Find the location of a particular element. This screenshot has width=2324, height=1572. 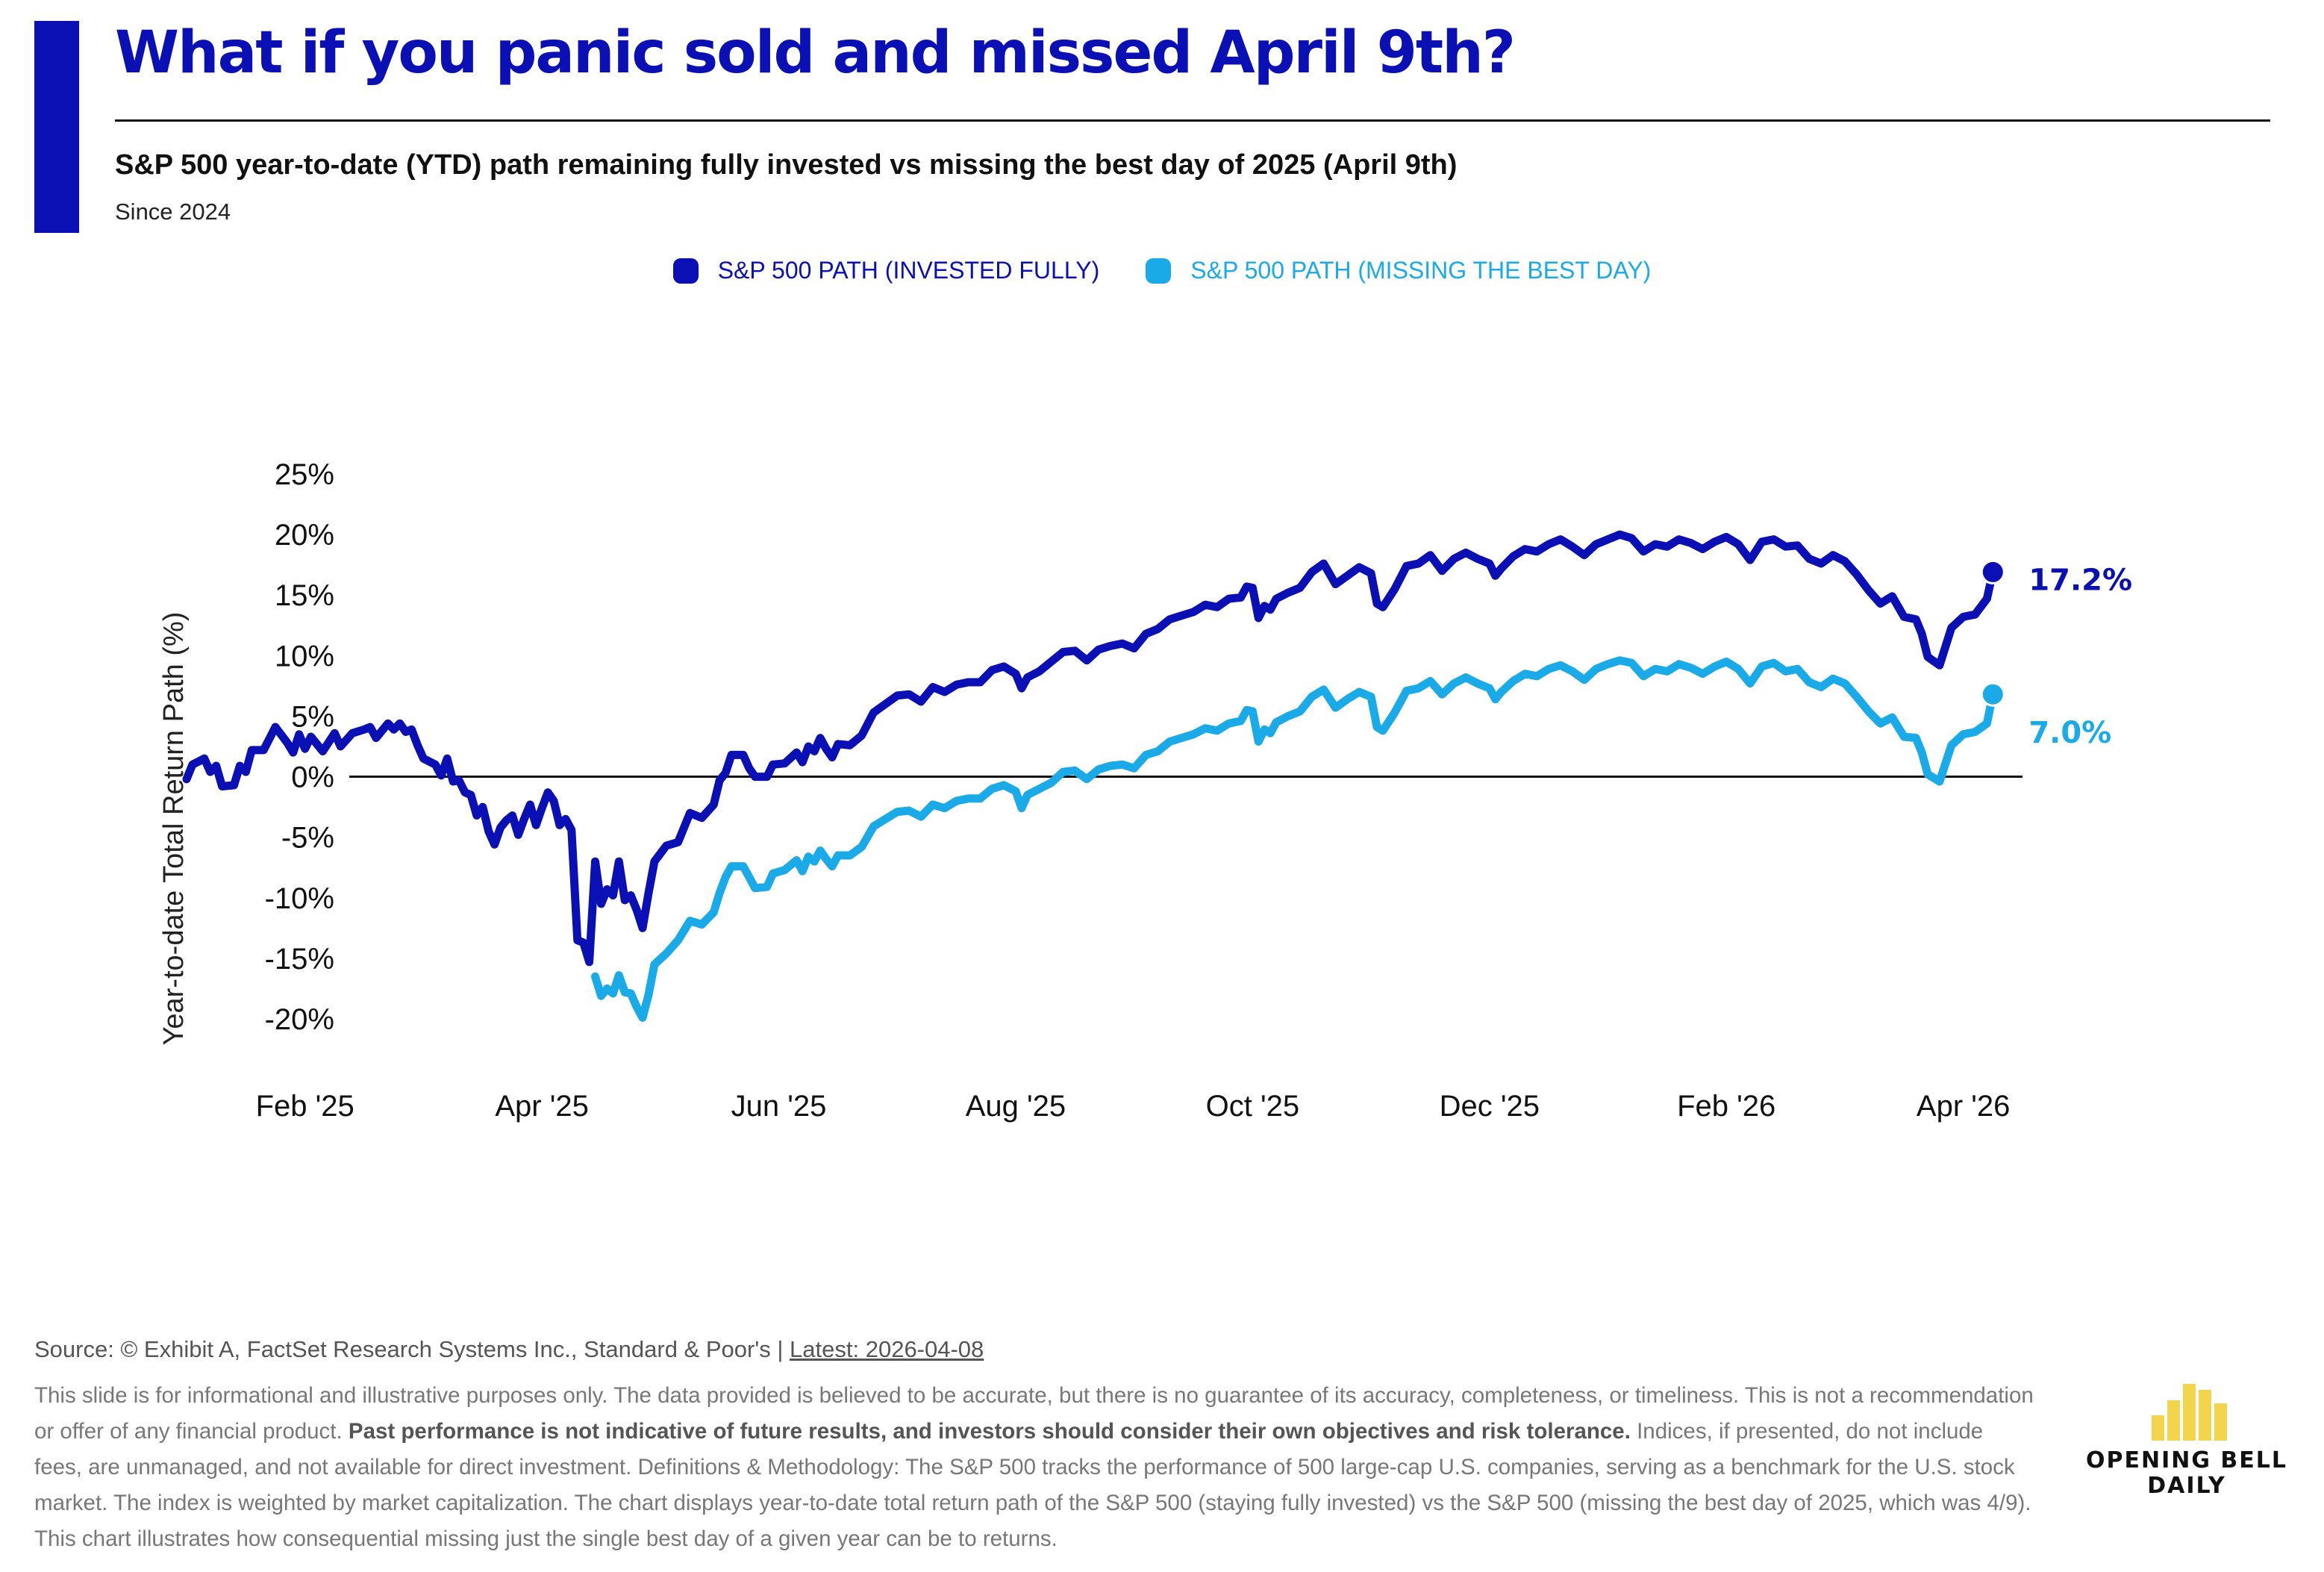

y-tick-label: -5% is located at coordinates (308, 838).